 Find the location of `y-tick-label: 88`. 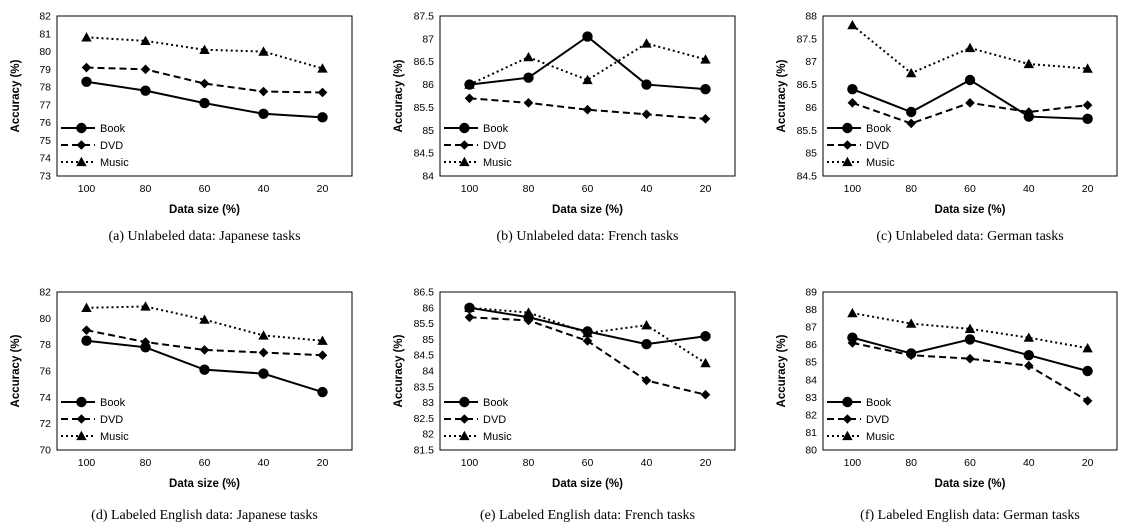

y-tick-label: 88 is located at coordinates (811, 310).